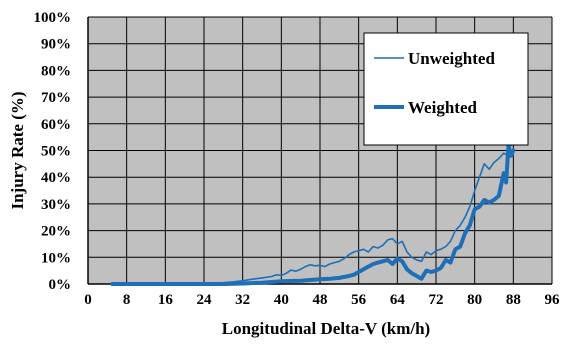  I want to click on x-tick-label: 24, so click(205, 300).